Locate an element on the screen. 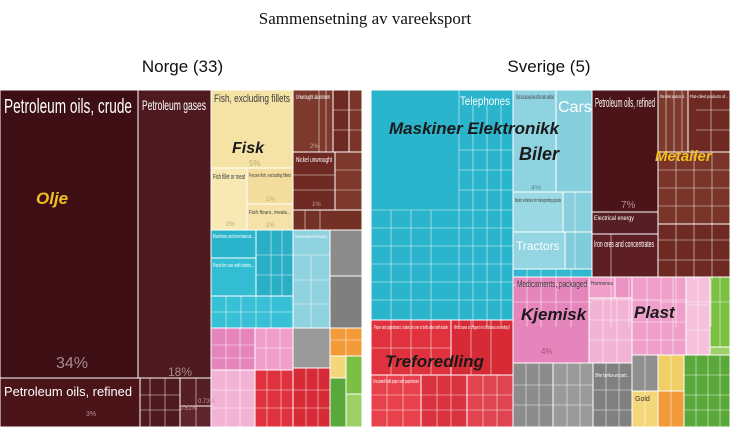 Image resolution: width=730 pixels, height=437 pixels. label-iron-ores: Iron ores and concentrates is located at coordinates (624, 244).